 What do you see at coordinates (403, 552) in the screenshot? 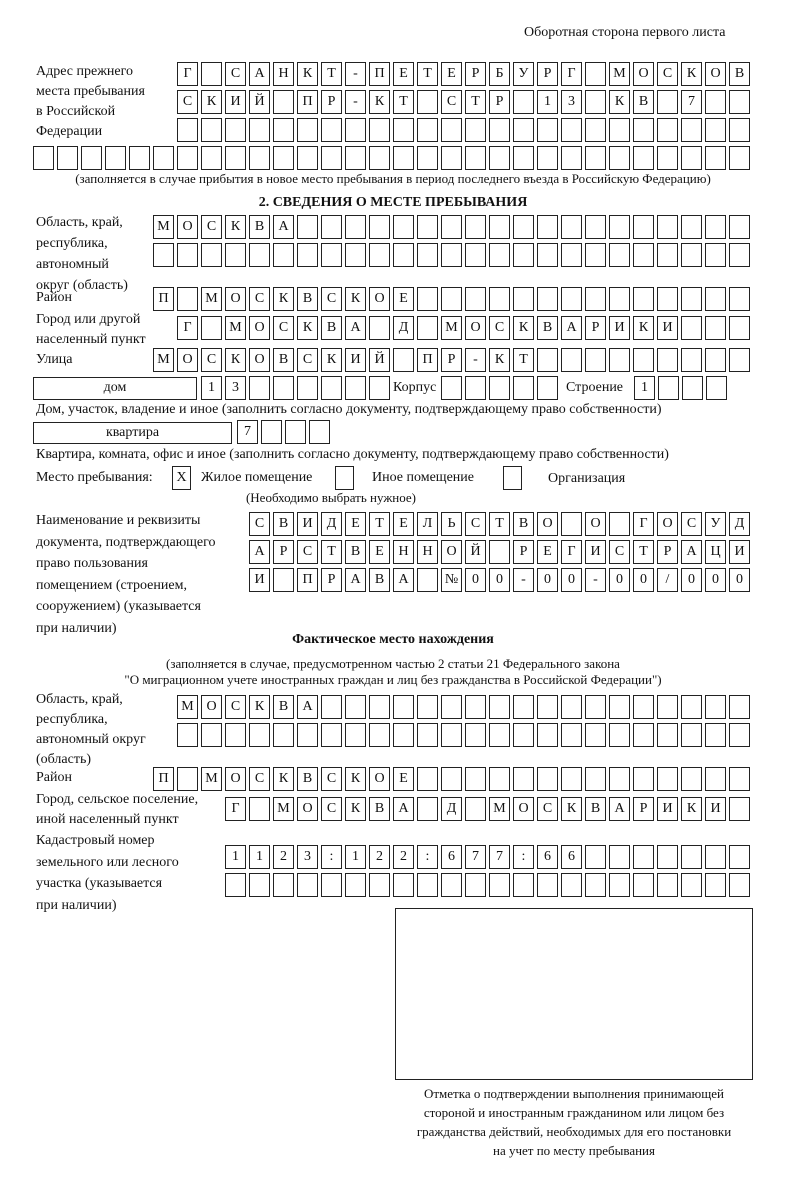
I see `char-cell: Н` at bounding box center [403, 552].